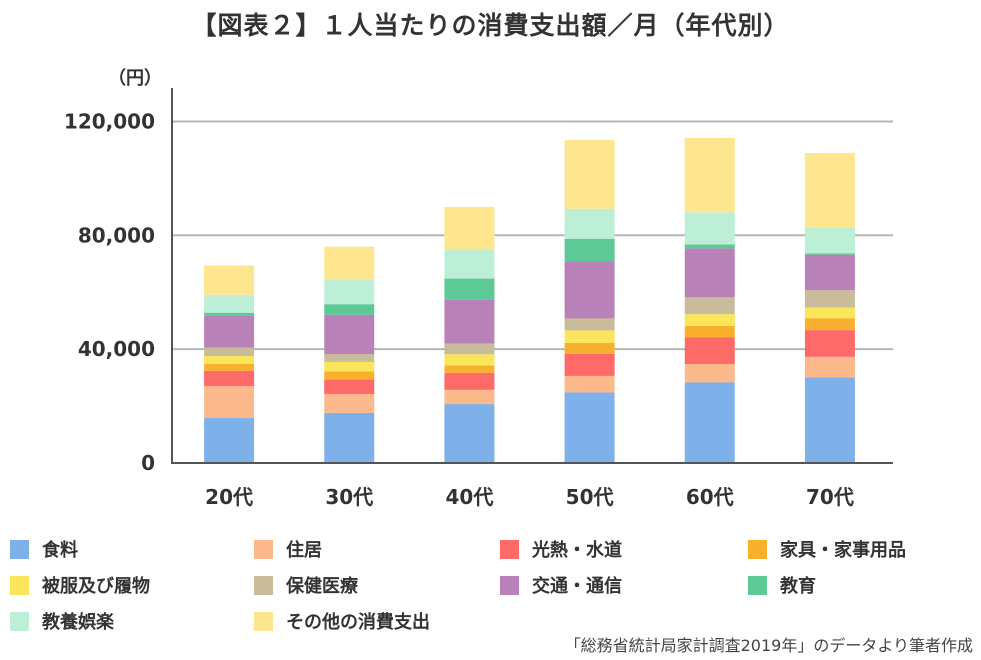 The width and height of the screenshot is (981, 660). What do you see at coordinates (829, 190) in the screenshot?
I see `bar-segment-70代-その他の消費支出` at bounding box center [829, 190].